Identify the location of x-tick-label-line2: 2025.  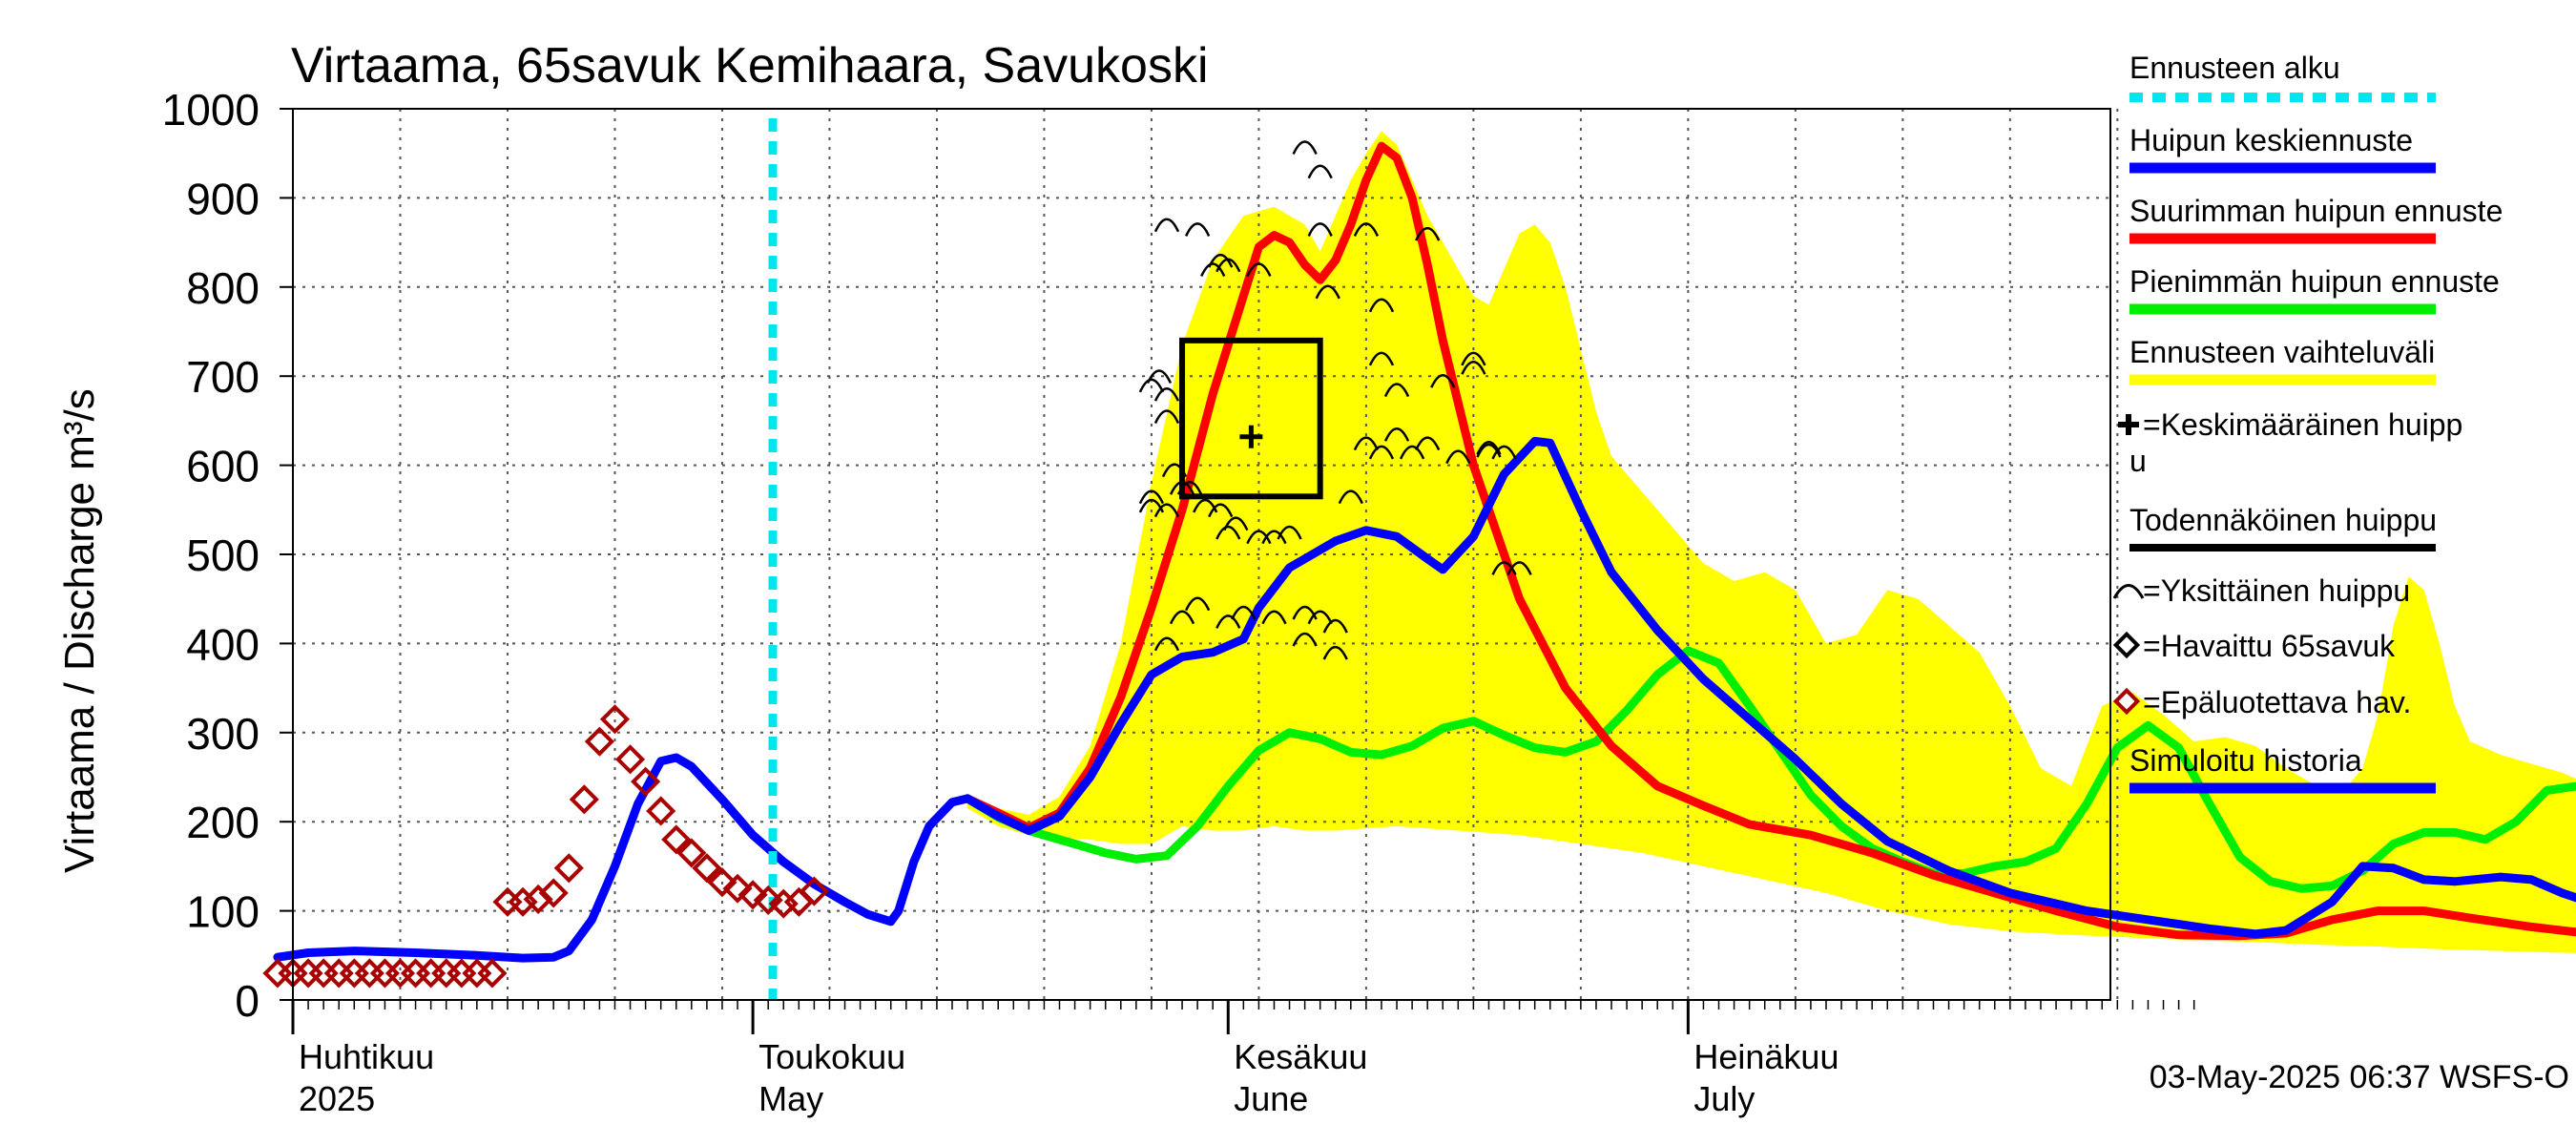
(337, 1099).